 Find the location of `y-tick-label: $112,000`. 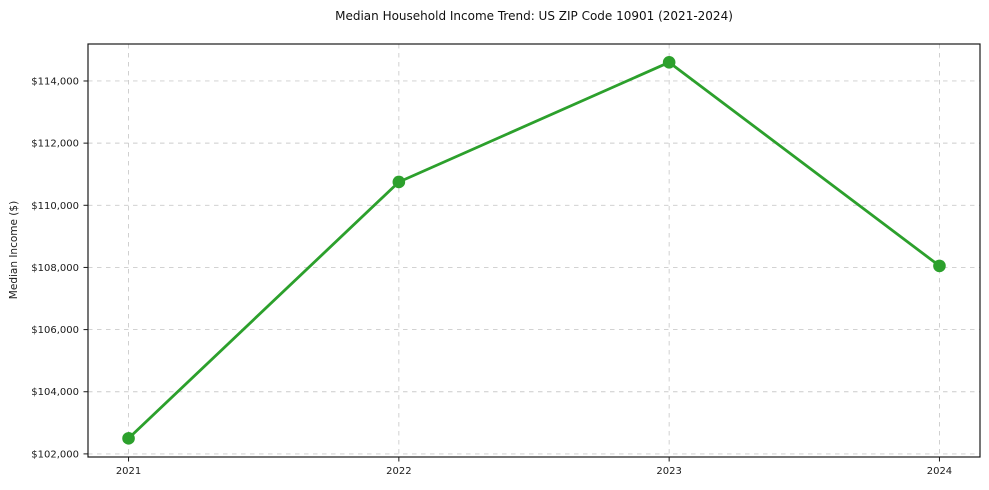

y-tick-label: $112,000 is located at coordinates (55, 144).